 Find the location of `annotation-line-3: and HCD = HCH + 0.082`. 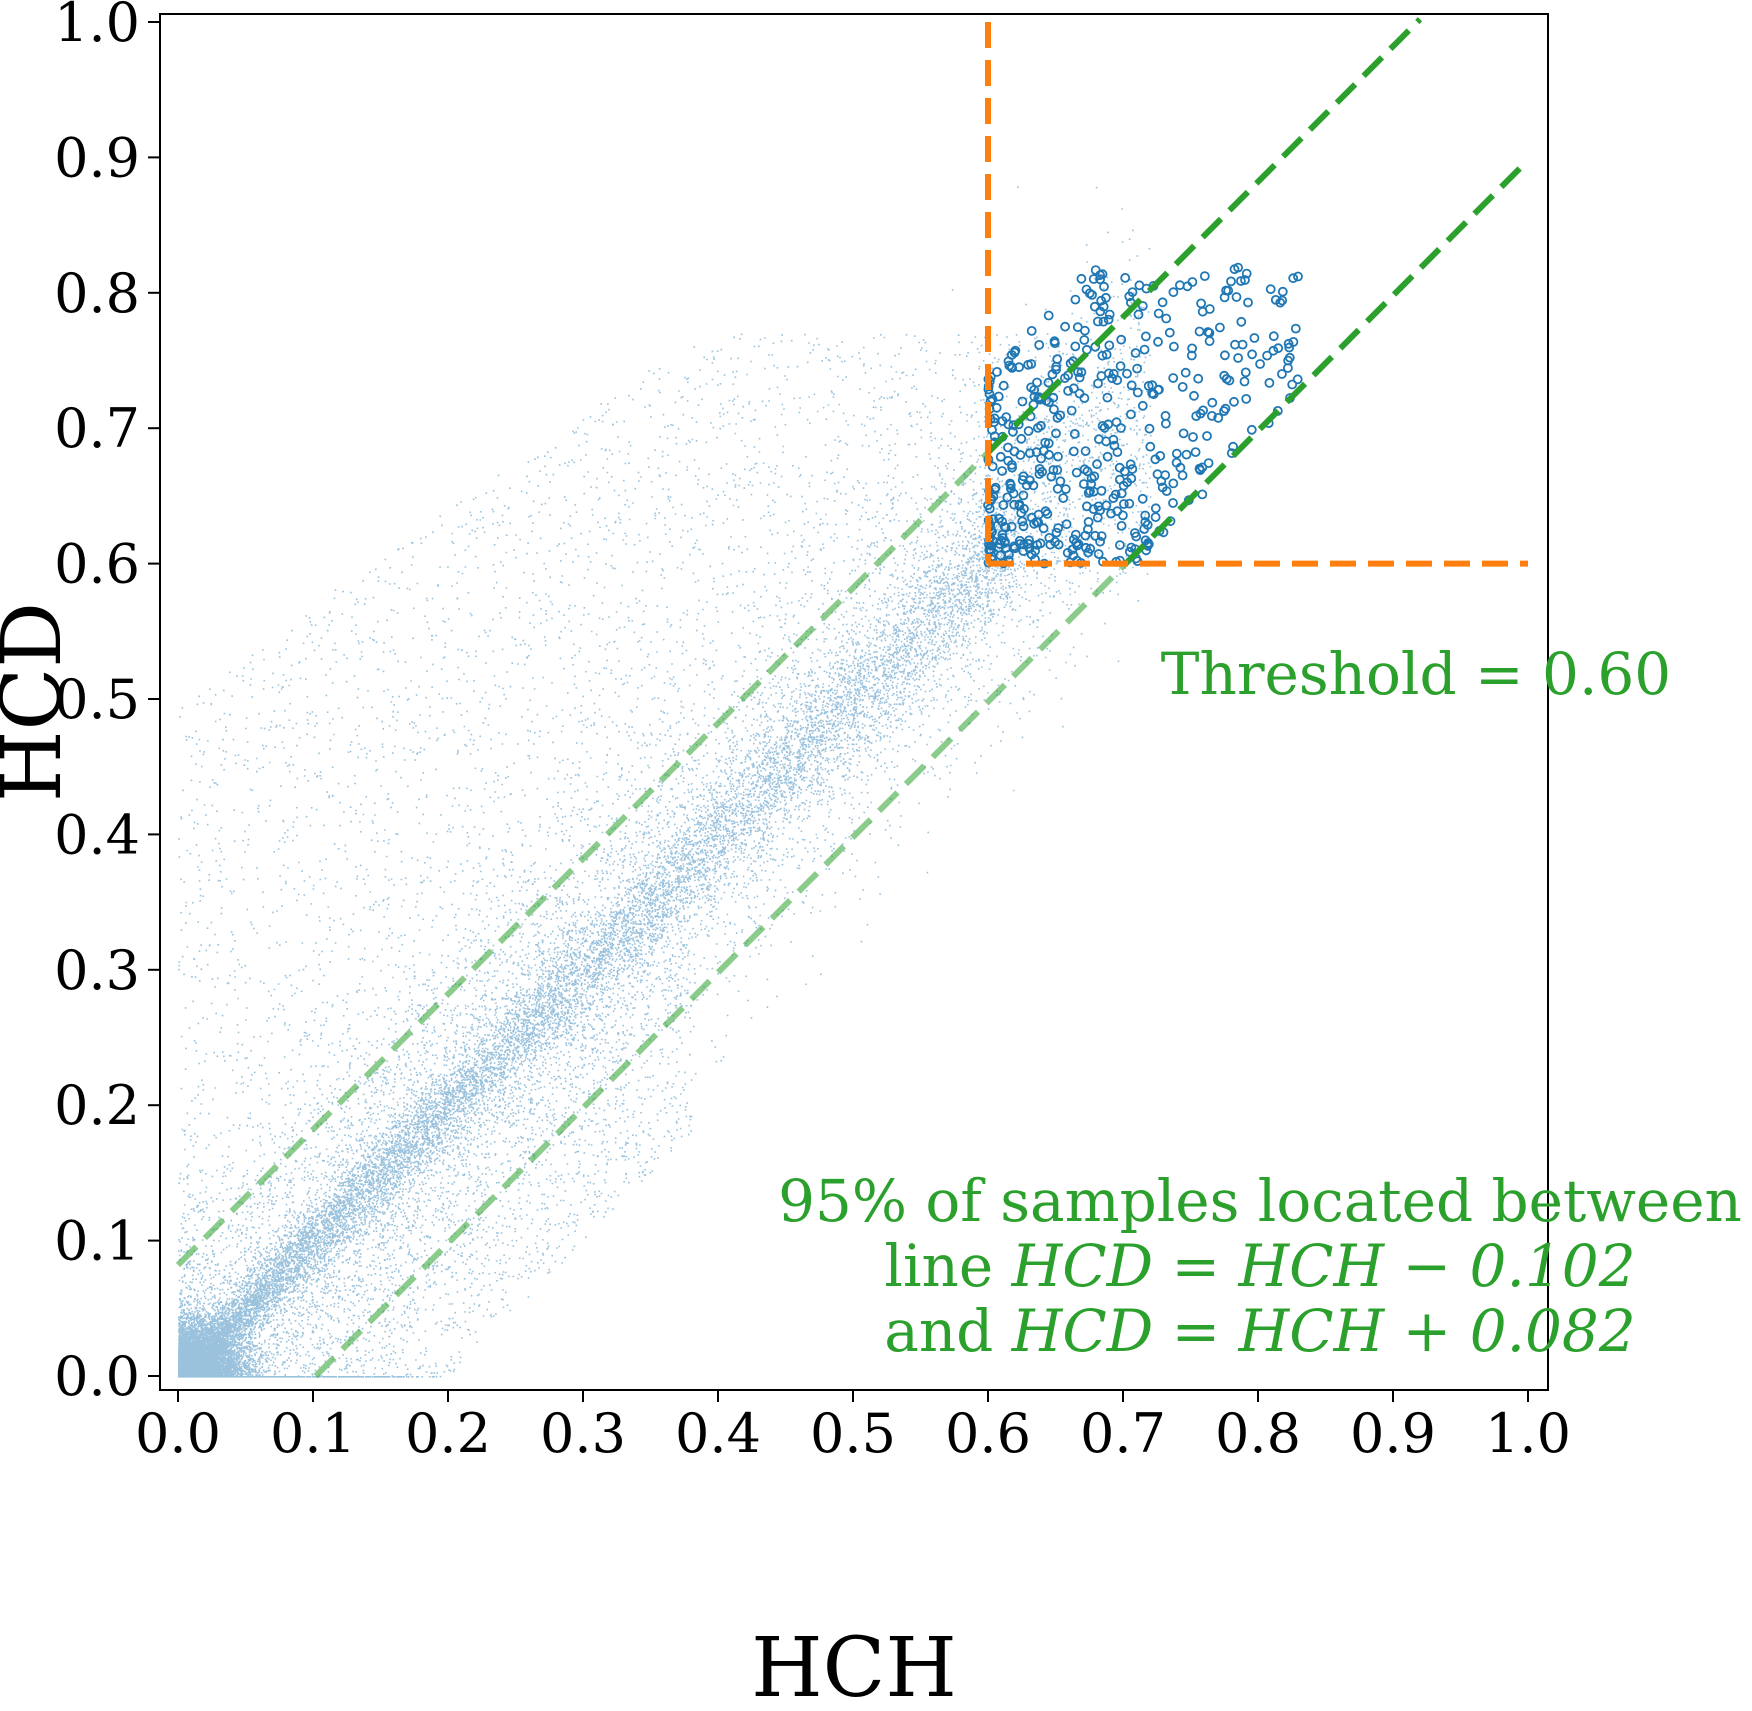

annotation-line-3: and HCD = HCH + 0.082 is located at coordinates (1259, 1331).